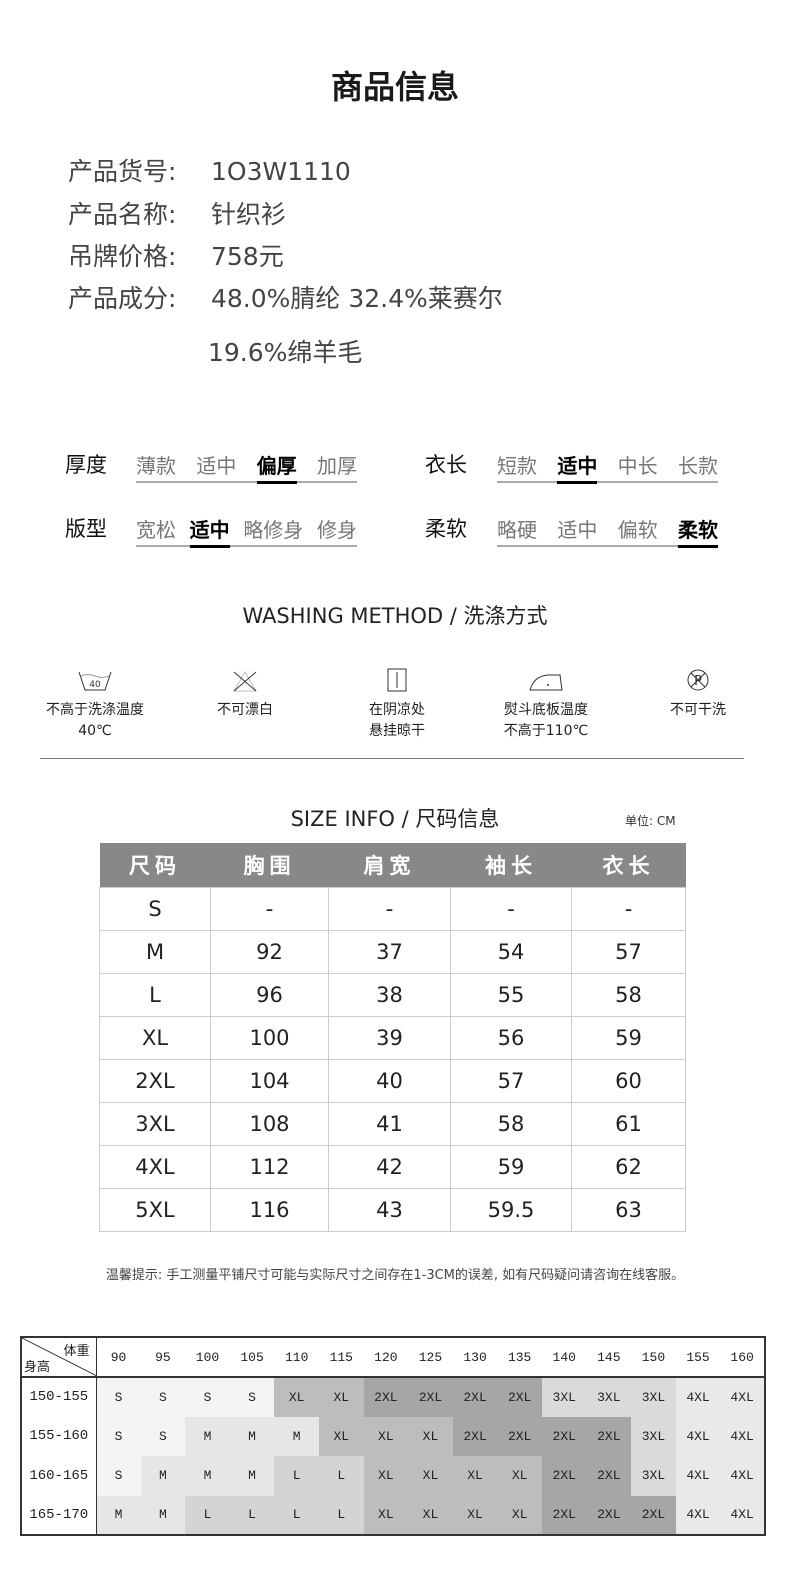 The image size is (790, 1582). Describe the element at coordinates (59, 1476) in the screenshot. I see `height-range: 160-165` at that location.